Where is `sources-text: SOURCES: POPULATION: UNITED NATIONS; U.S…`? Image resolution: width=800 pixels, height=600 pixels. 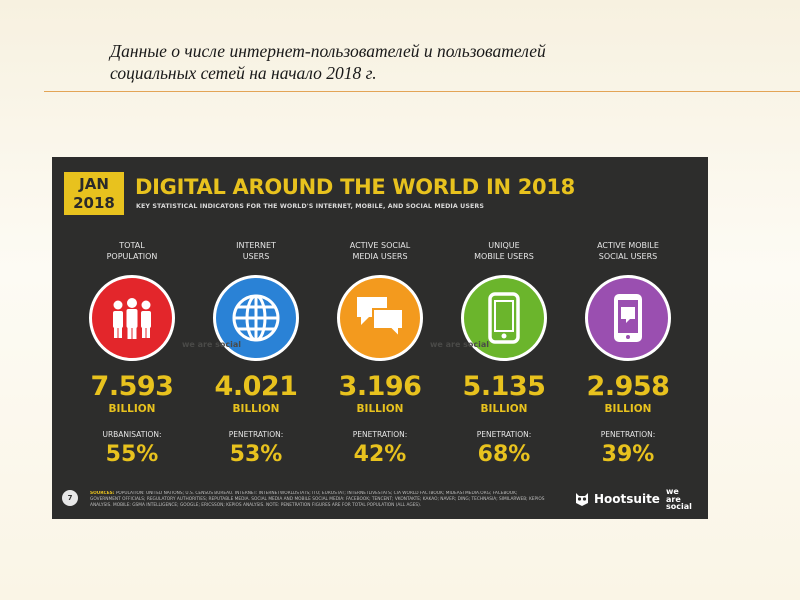 sources-text: SOURCES: POPULATION: UNITED NATIONS; U.S… is located at coordinates (319, 501).